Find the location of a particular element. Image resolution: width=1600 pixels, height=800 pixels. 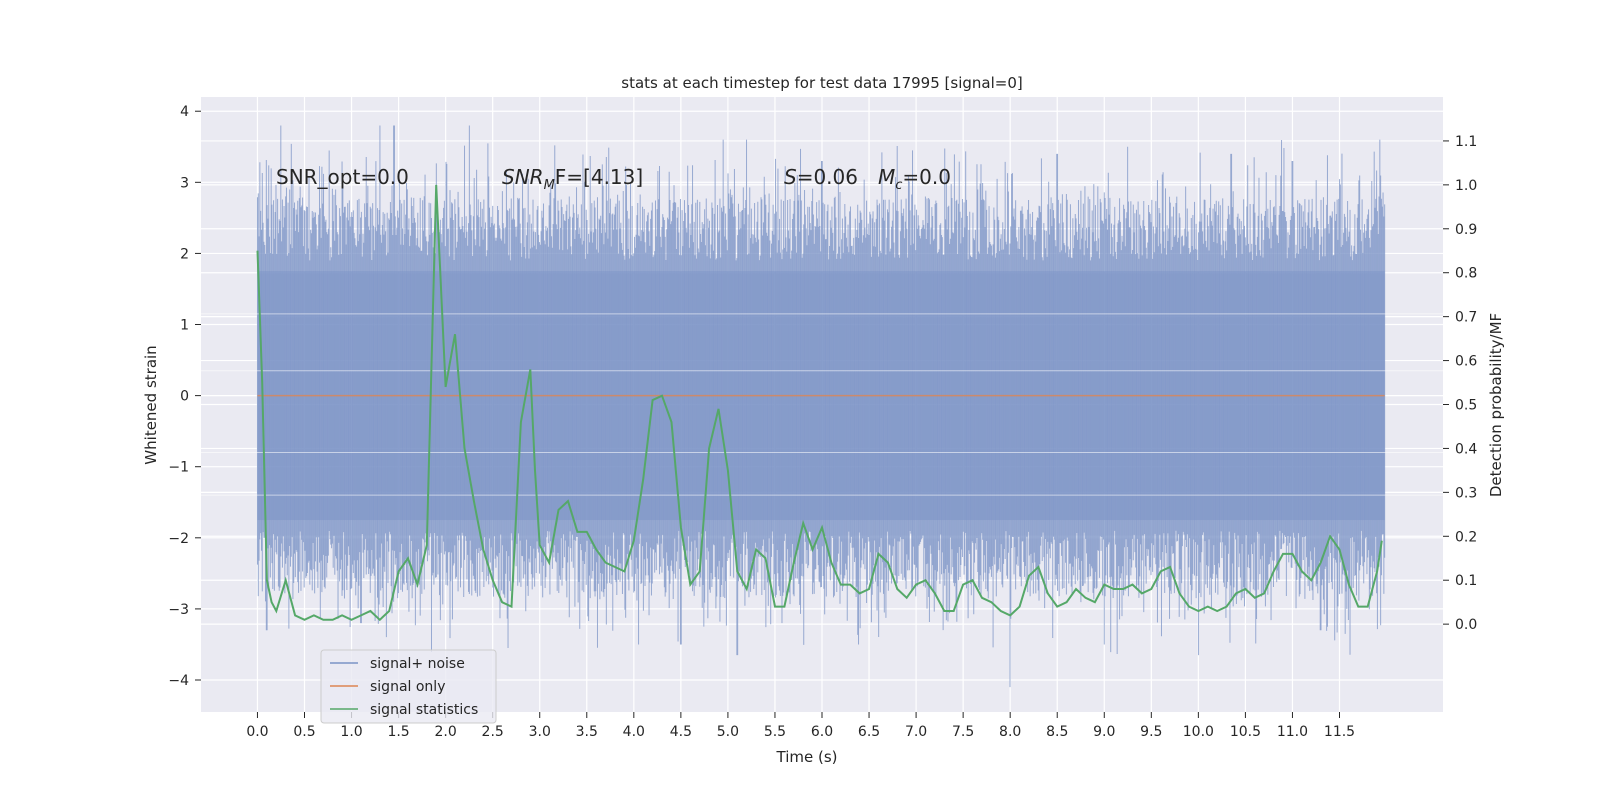

y-right-tick-label: 0.5 is located at coordinates (1466, 406).